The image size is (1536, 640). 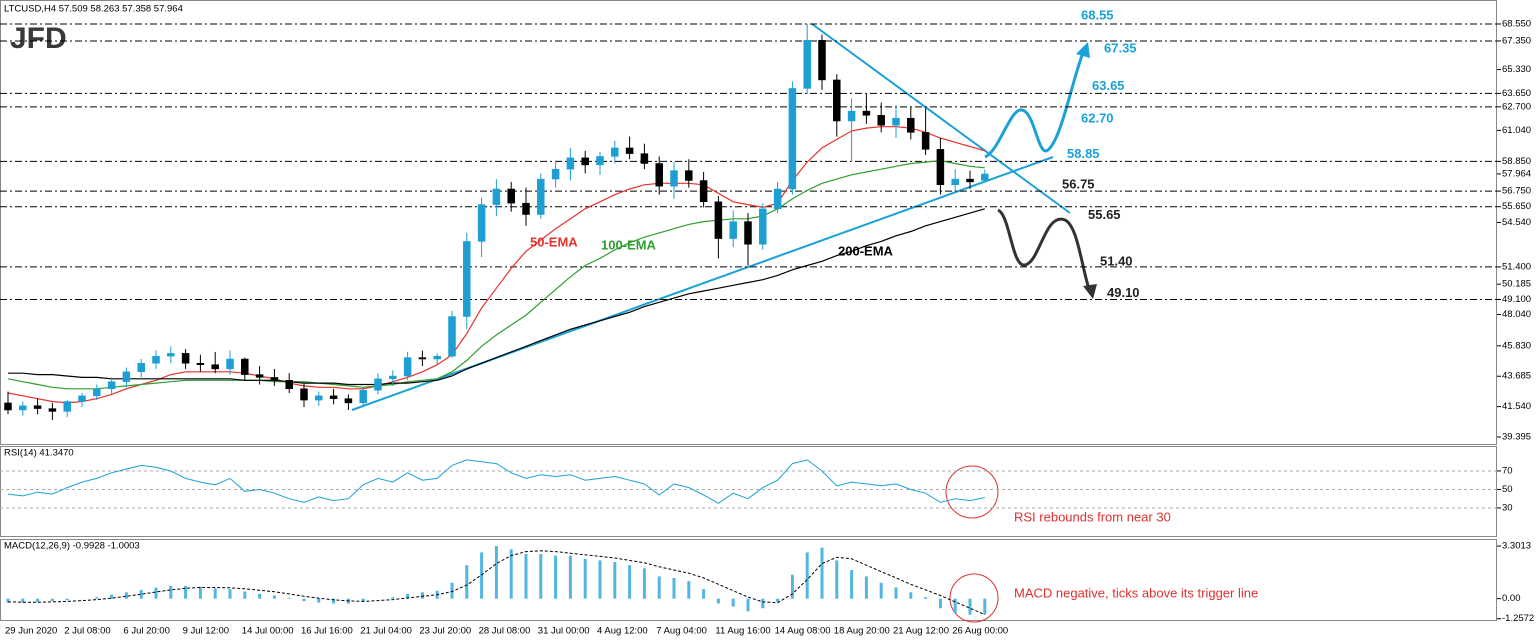 I want to click on x-tick-label: 4 Aug 12:00, so click(x=622, y=631).